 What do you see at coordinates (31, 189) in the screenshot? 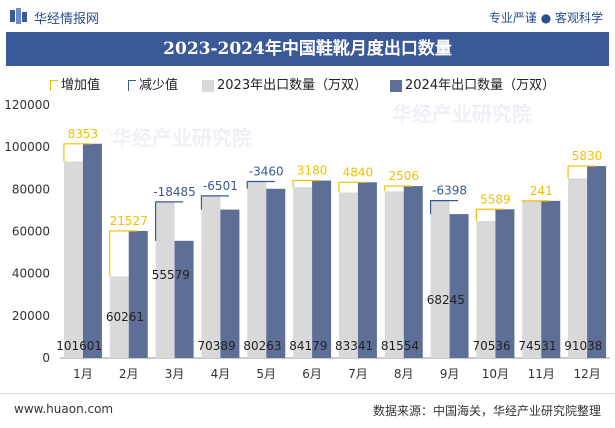
I see `y-tick-label: 80000` at bounding box center [31, 189].